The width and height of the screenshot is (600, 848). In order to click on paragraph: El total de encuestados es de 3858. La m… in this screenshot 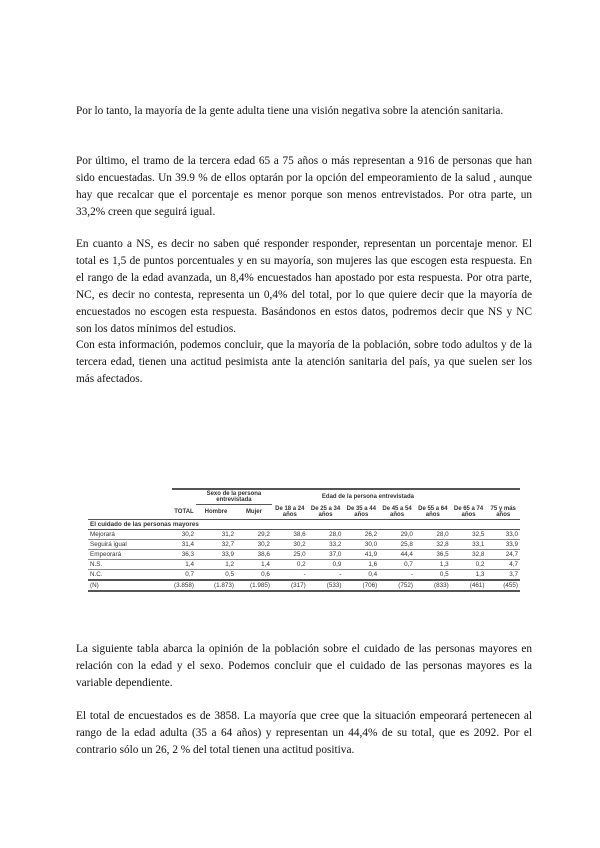, I will do `click(304, 733)`.